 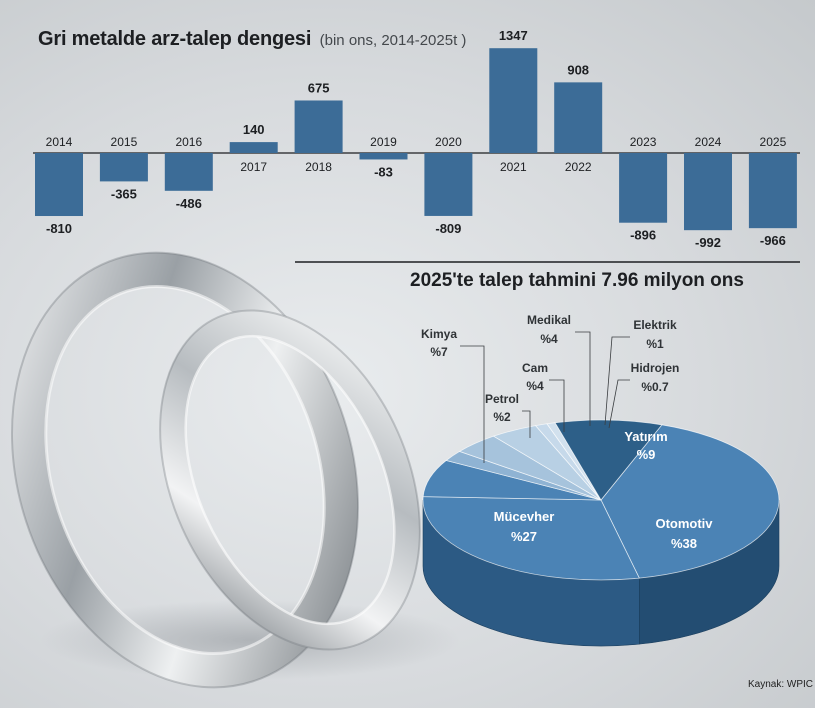 What do you see at coordinates (383, 142) in the screenshot?
I see `year-label-2019: 2019` at bounding box center [383, 142].